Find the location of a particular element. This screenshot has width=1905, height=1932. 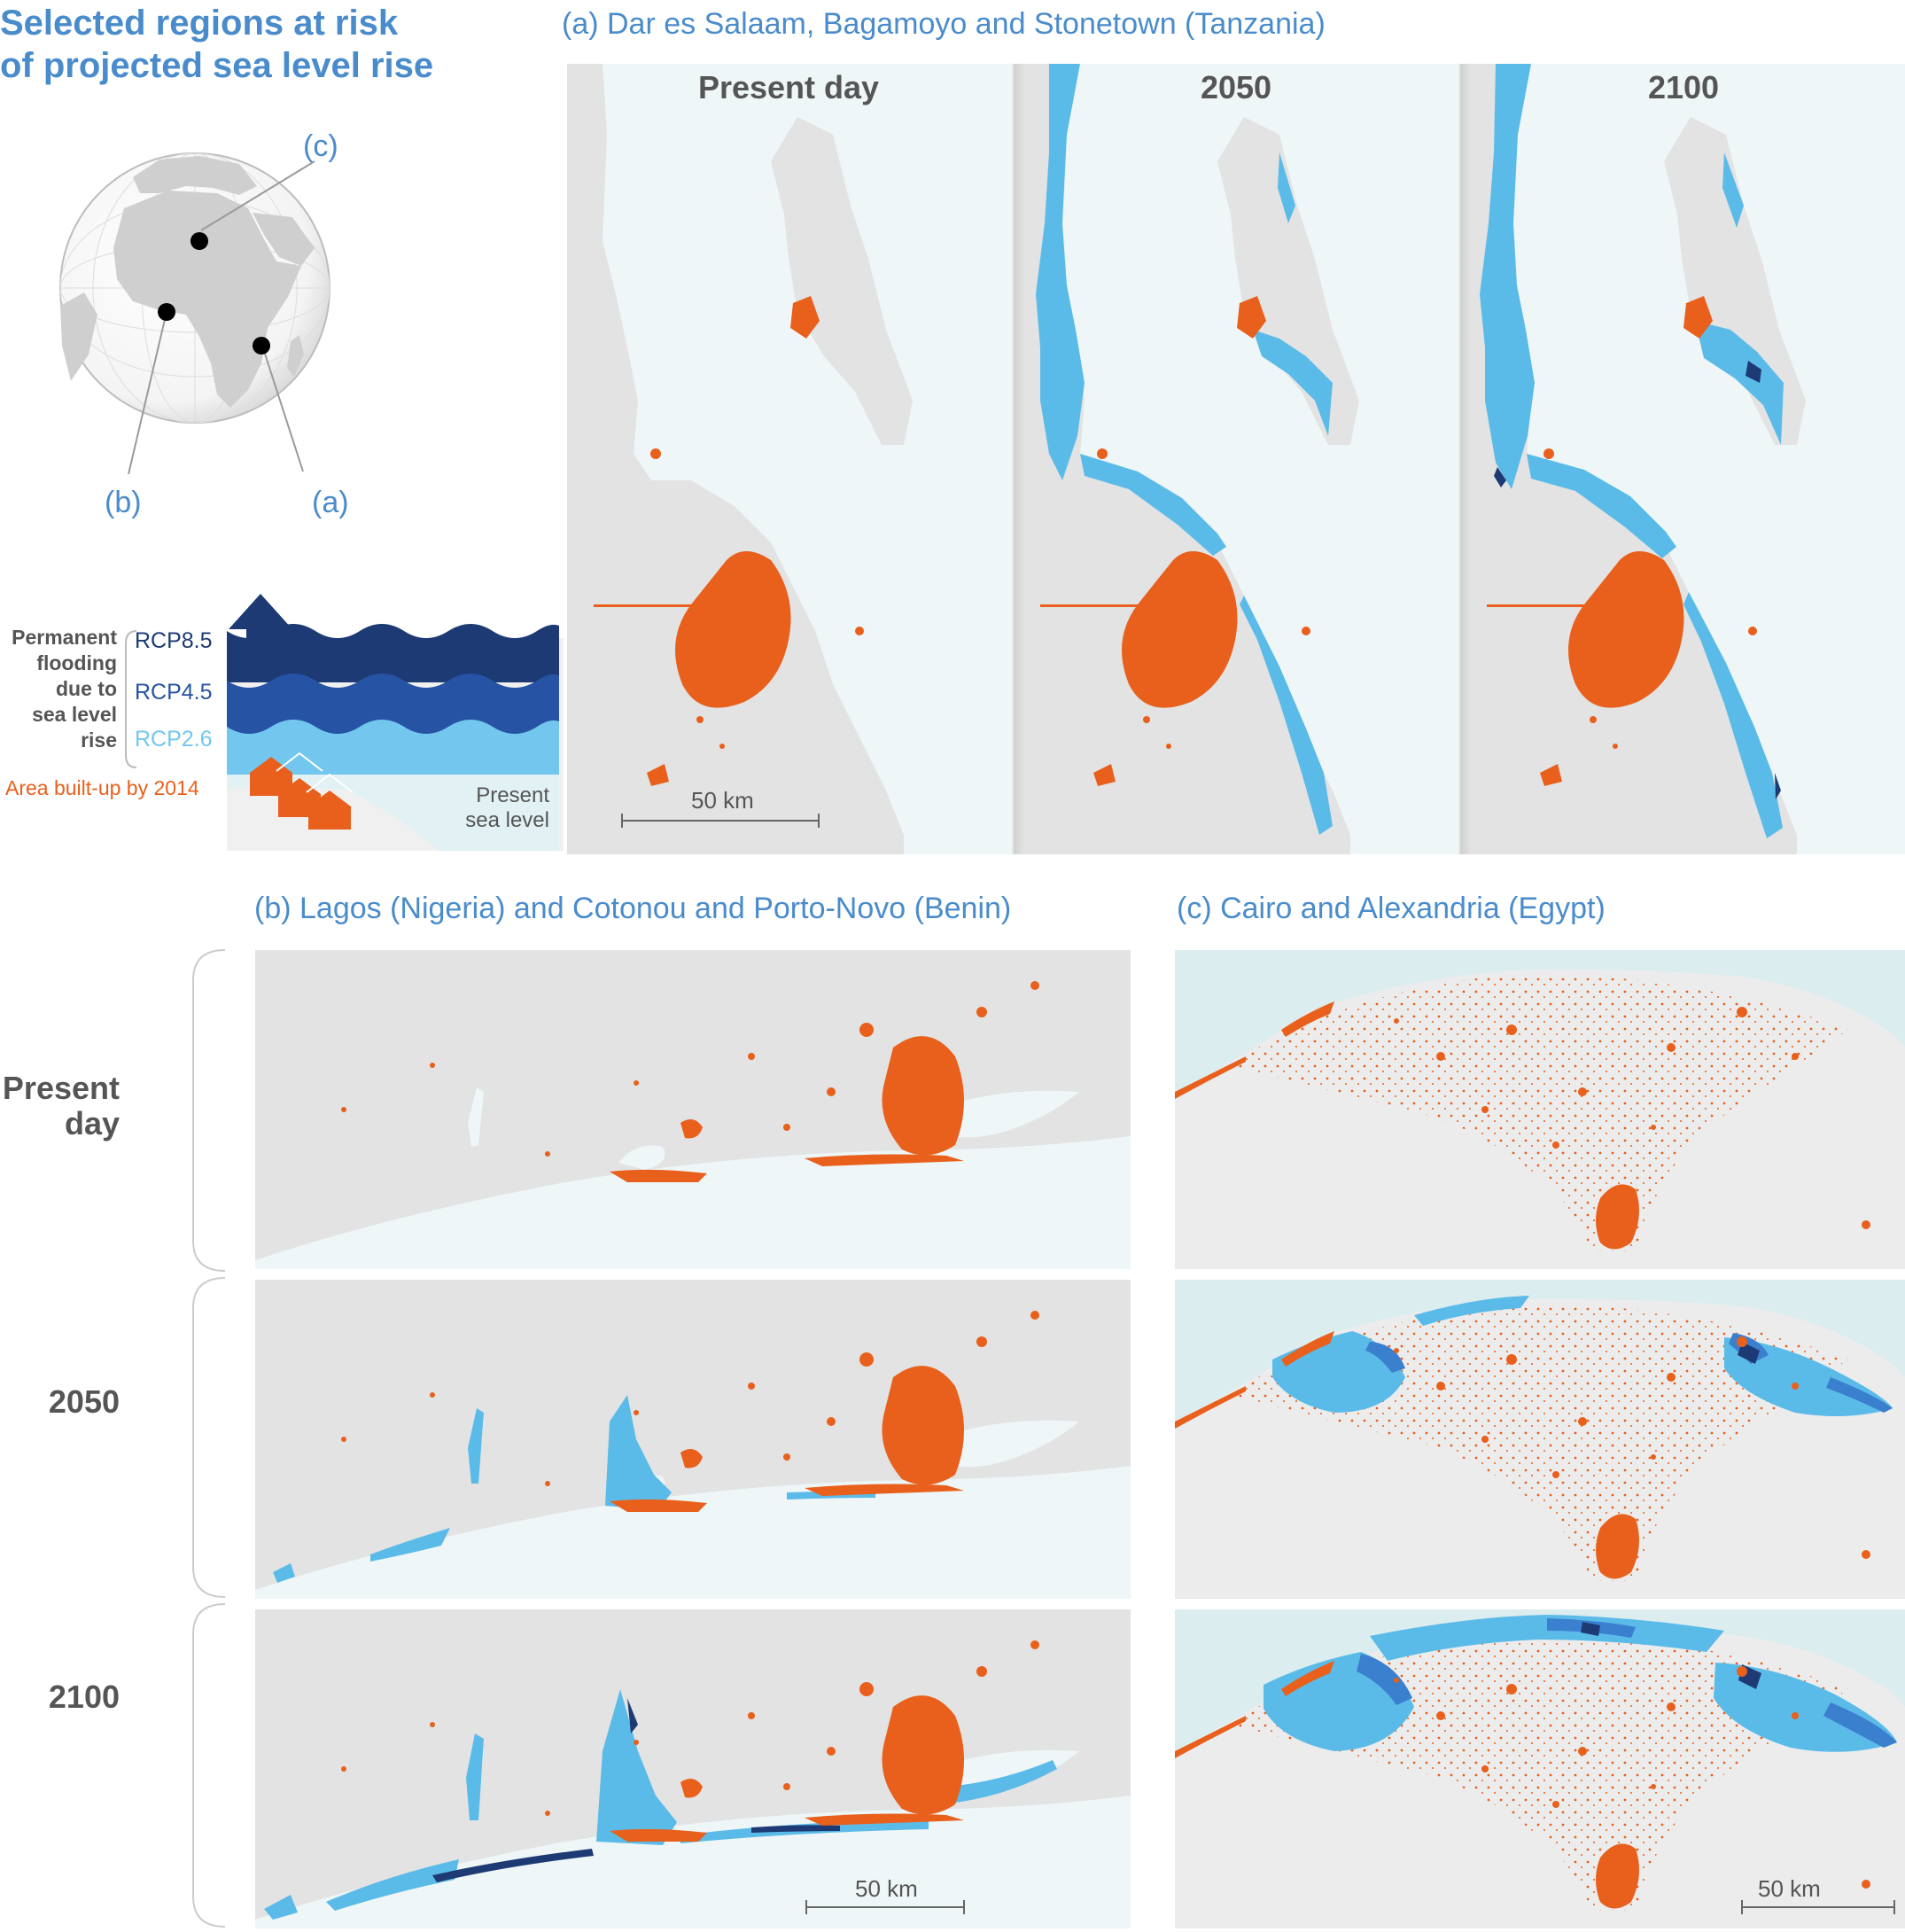

legend-flooding-line5: rise is located at coordinates (99, 740).